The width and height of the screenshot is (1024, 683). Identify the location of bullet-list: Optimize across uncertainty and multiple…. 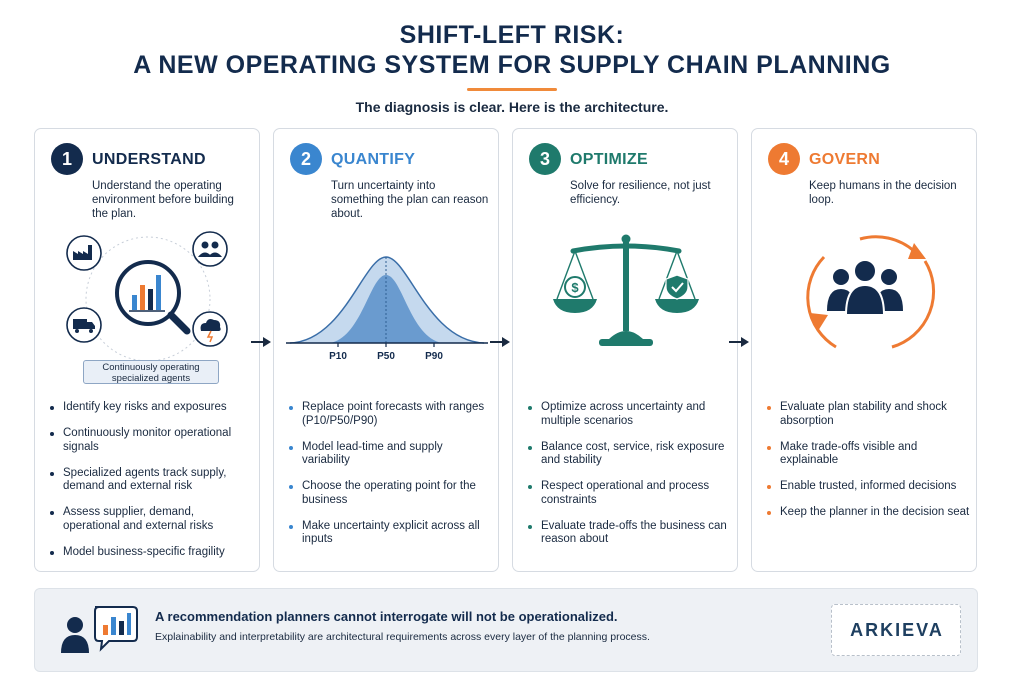
(629, 480).